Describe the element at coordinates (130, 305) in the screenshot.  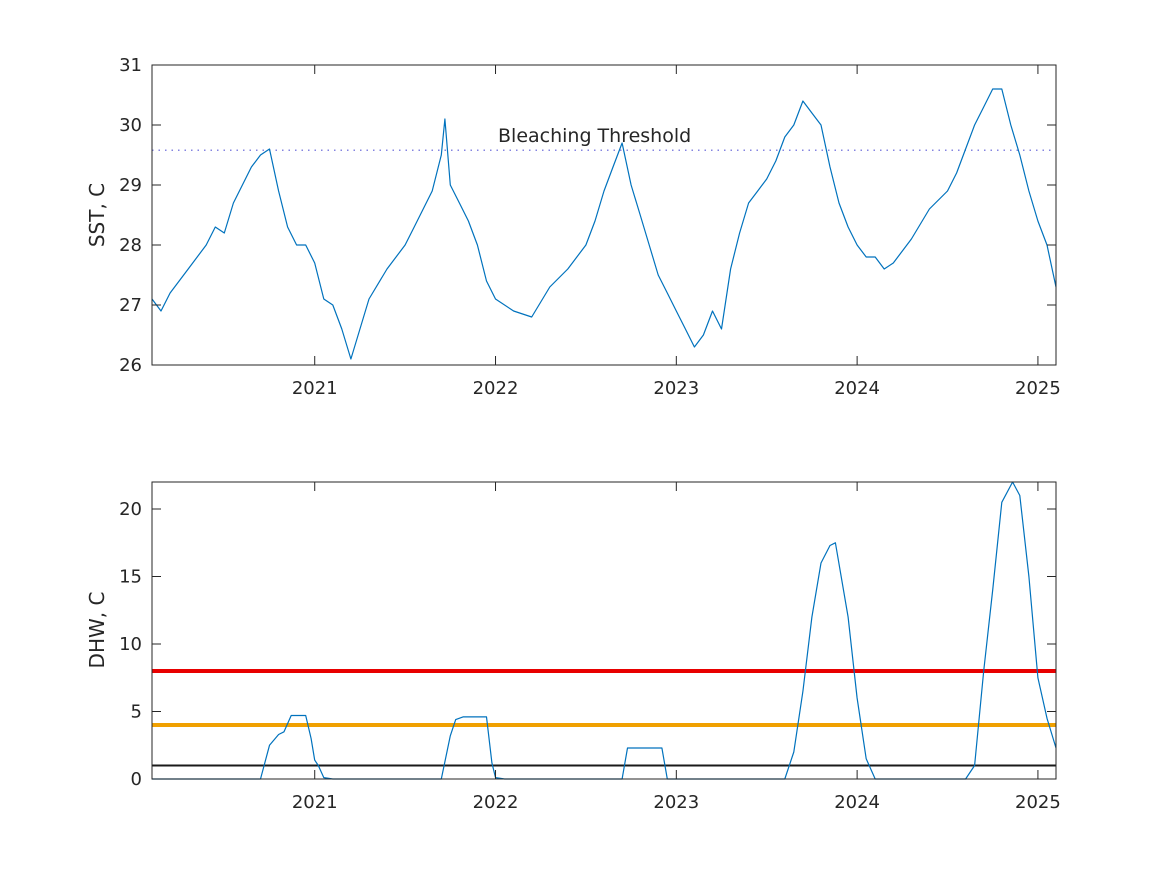
I see `sst-y-tick-label: 27` at that location.